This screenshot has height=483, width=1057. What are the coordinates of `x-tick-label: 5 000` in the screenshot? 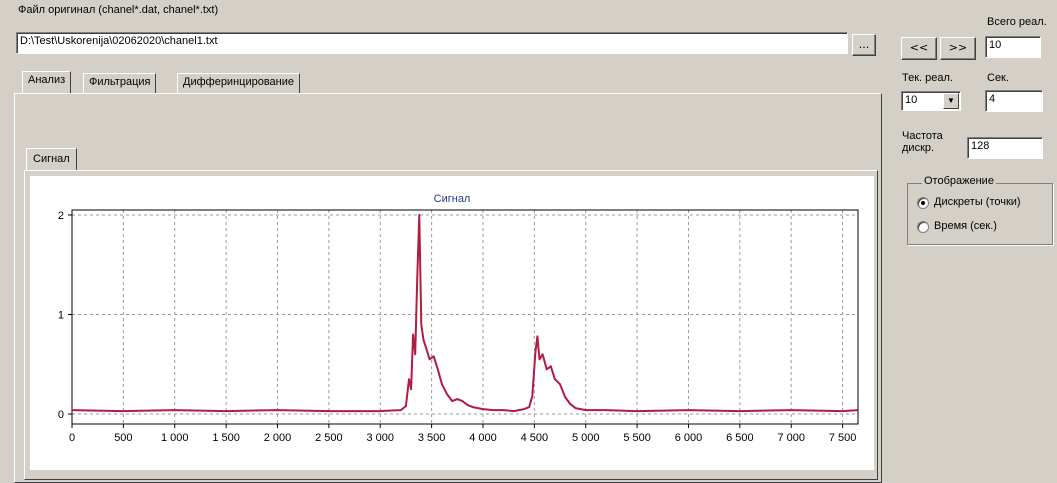 It's located at (586, 438).